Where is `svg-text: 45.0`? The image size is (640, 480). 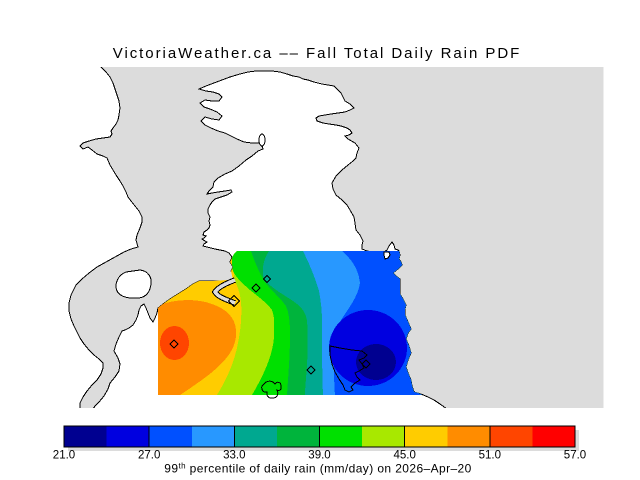 svg-text: 45.0 is located at coordinates (405, 456).